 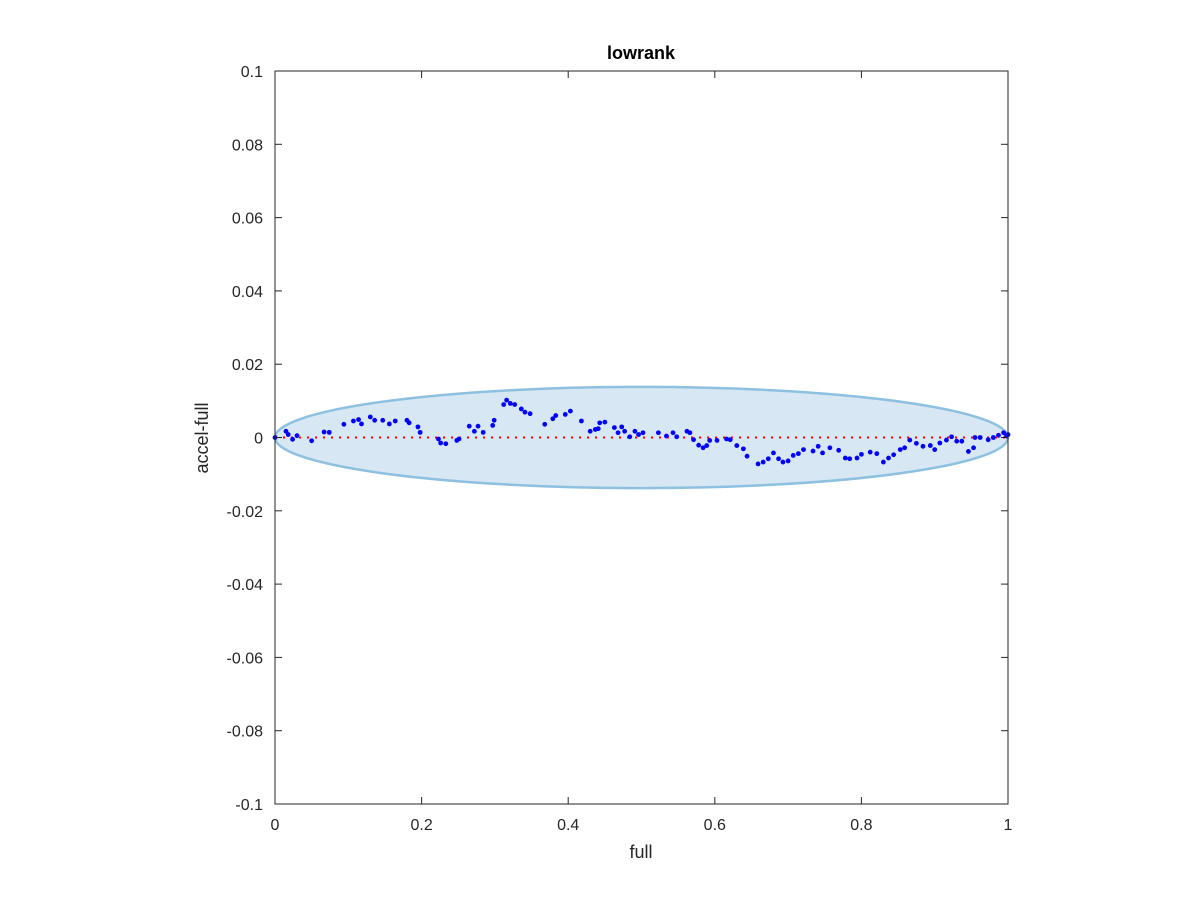 I want to click on x-tick-label: 0.4, so click(x=568, y=825).